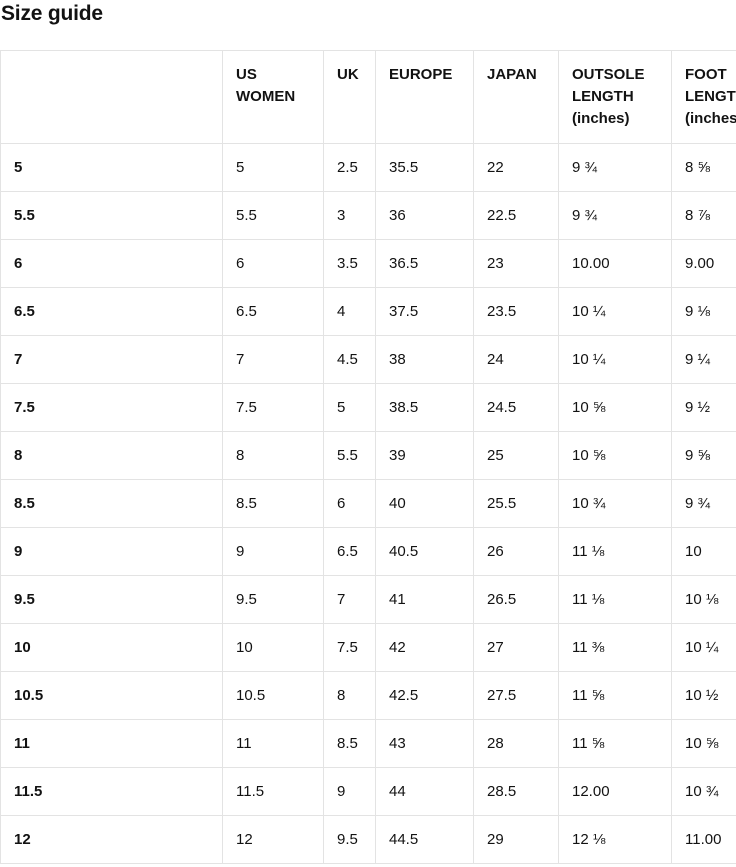 The width and height of the screenshot is (736, 867). Describe the element at coordinates (615, 263) in the screenshot. I see `table-cell: 10.00` at that location.